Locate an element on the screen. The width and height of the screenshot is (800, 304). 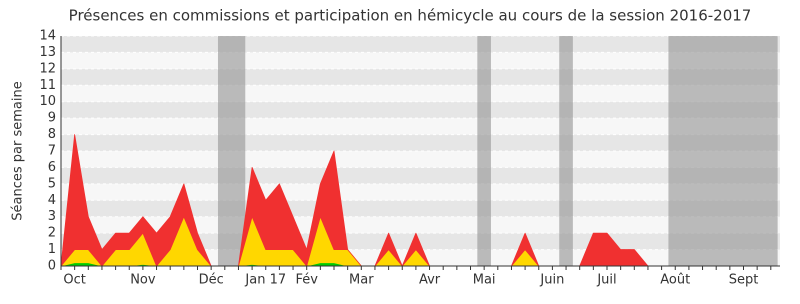
x-tick-label: Fév is located at coordinates (306, 280).